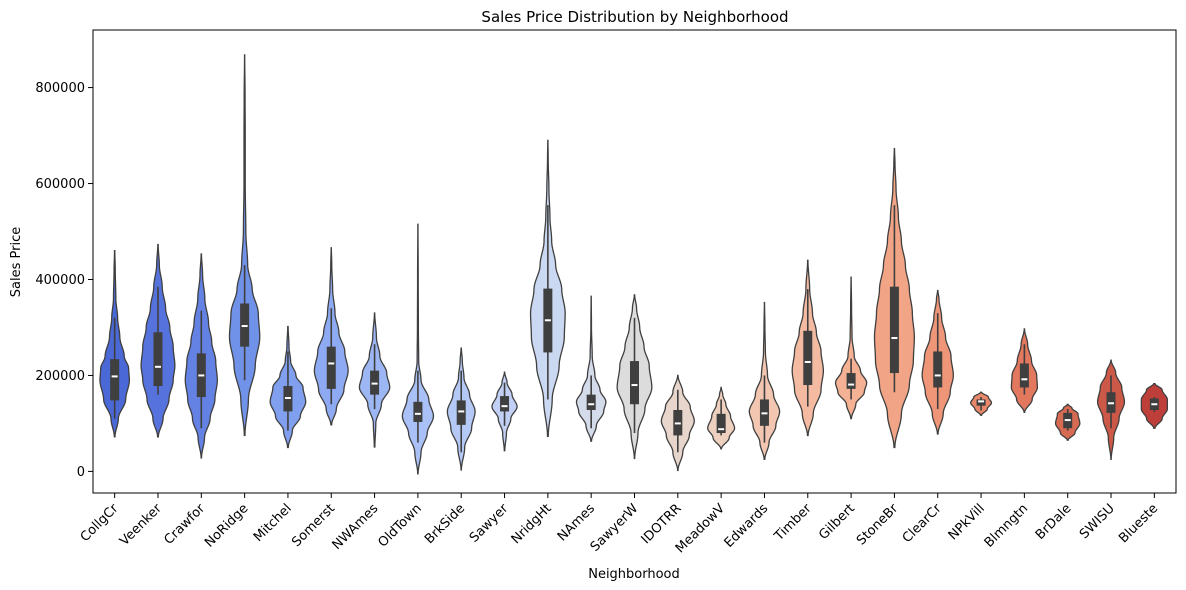 The width and height of the screenshot is (1186, 590). Describe the element at coordinates (576, 522) in the screenshot. I see `x-tick-label: NAmes` at that location.